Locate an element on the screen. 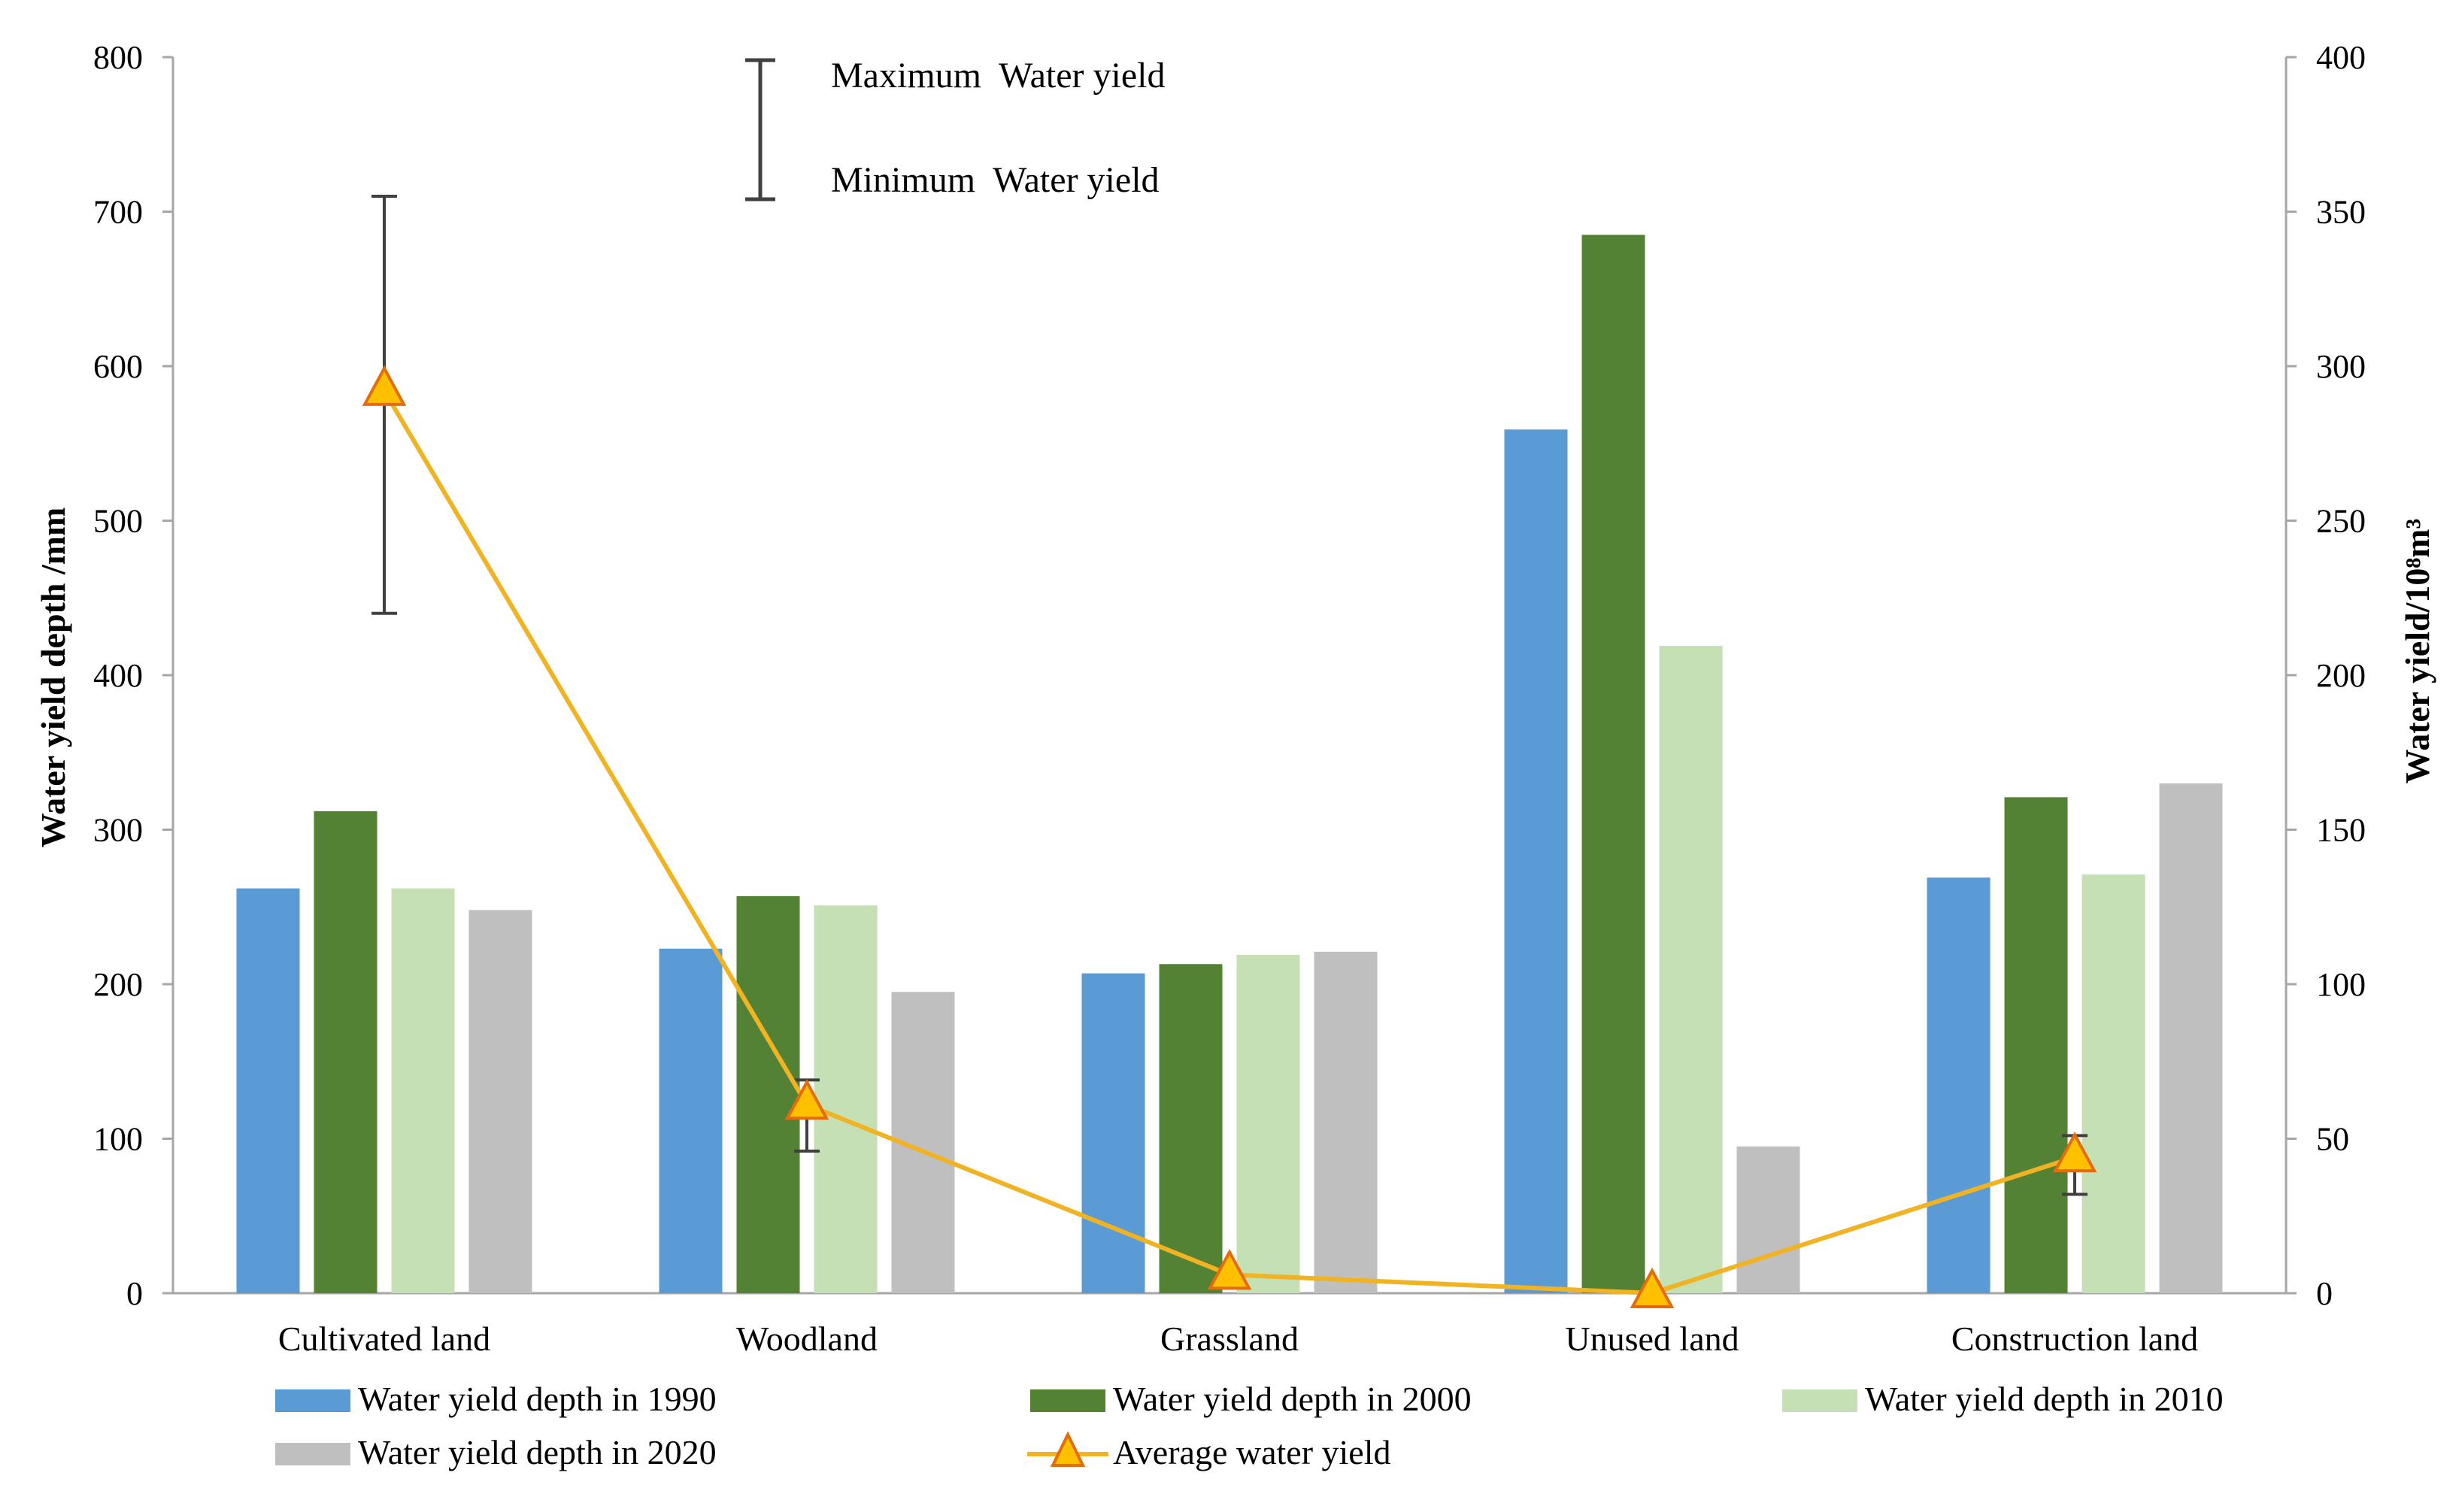 The width and height of the screenshot is (2459, 1512). bar-3-unused-land is located at coordinates (1691, 969).